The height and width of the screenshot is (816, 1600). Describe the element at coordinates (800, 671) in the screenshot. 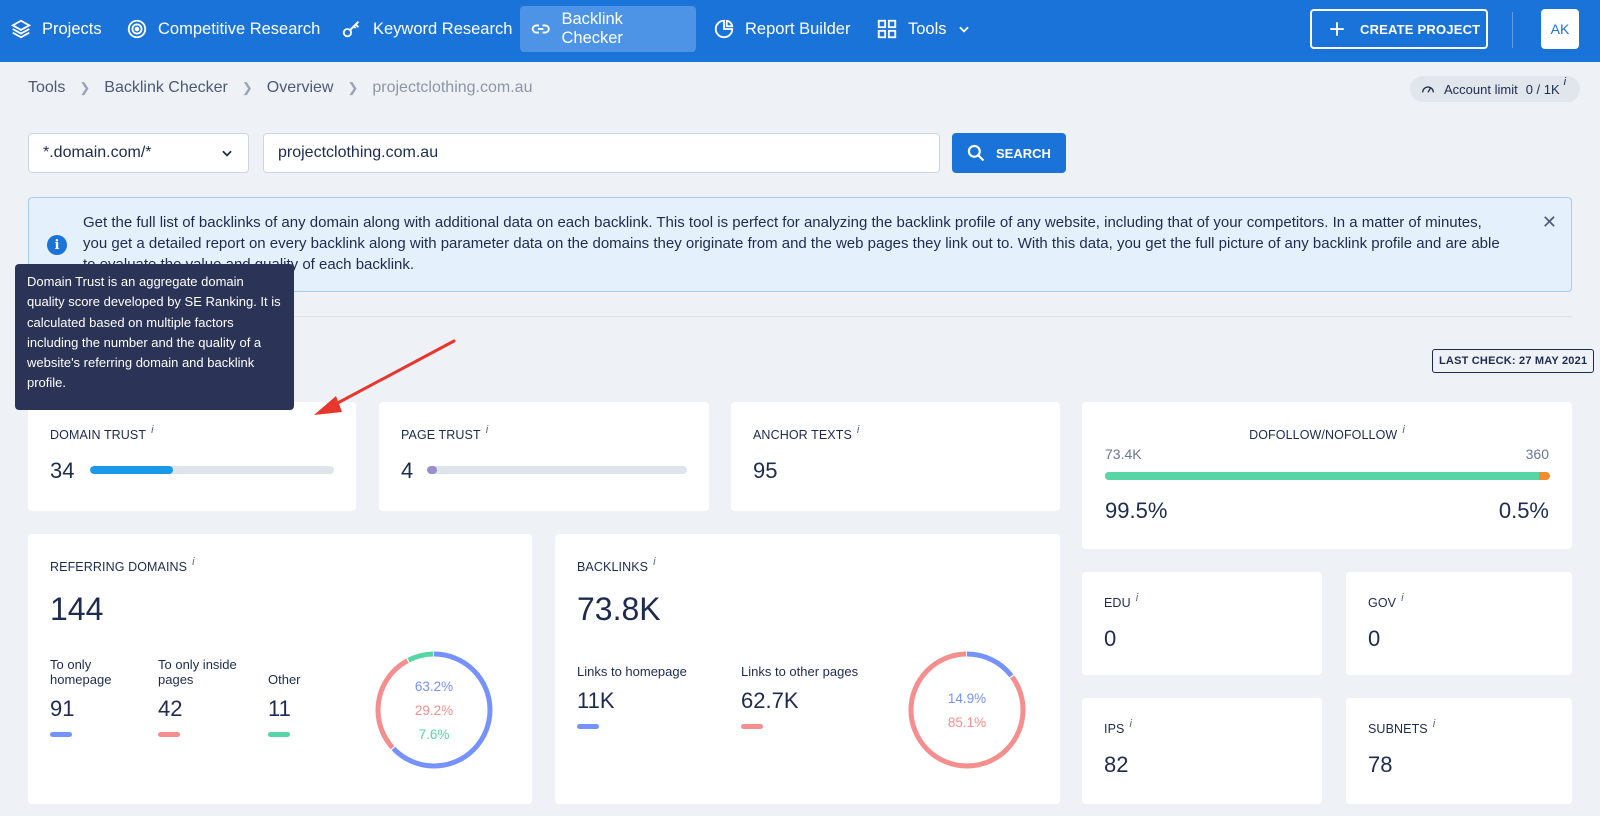

I see `links-to-other-pages-label: Links to other pages` at that location.